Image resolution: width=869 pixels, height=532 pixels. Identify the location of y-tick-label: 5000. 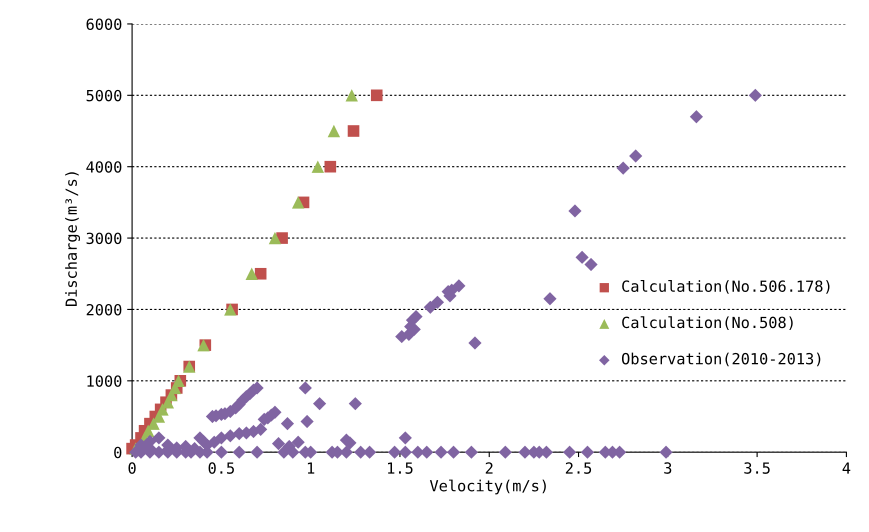
(104, 96).